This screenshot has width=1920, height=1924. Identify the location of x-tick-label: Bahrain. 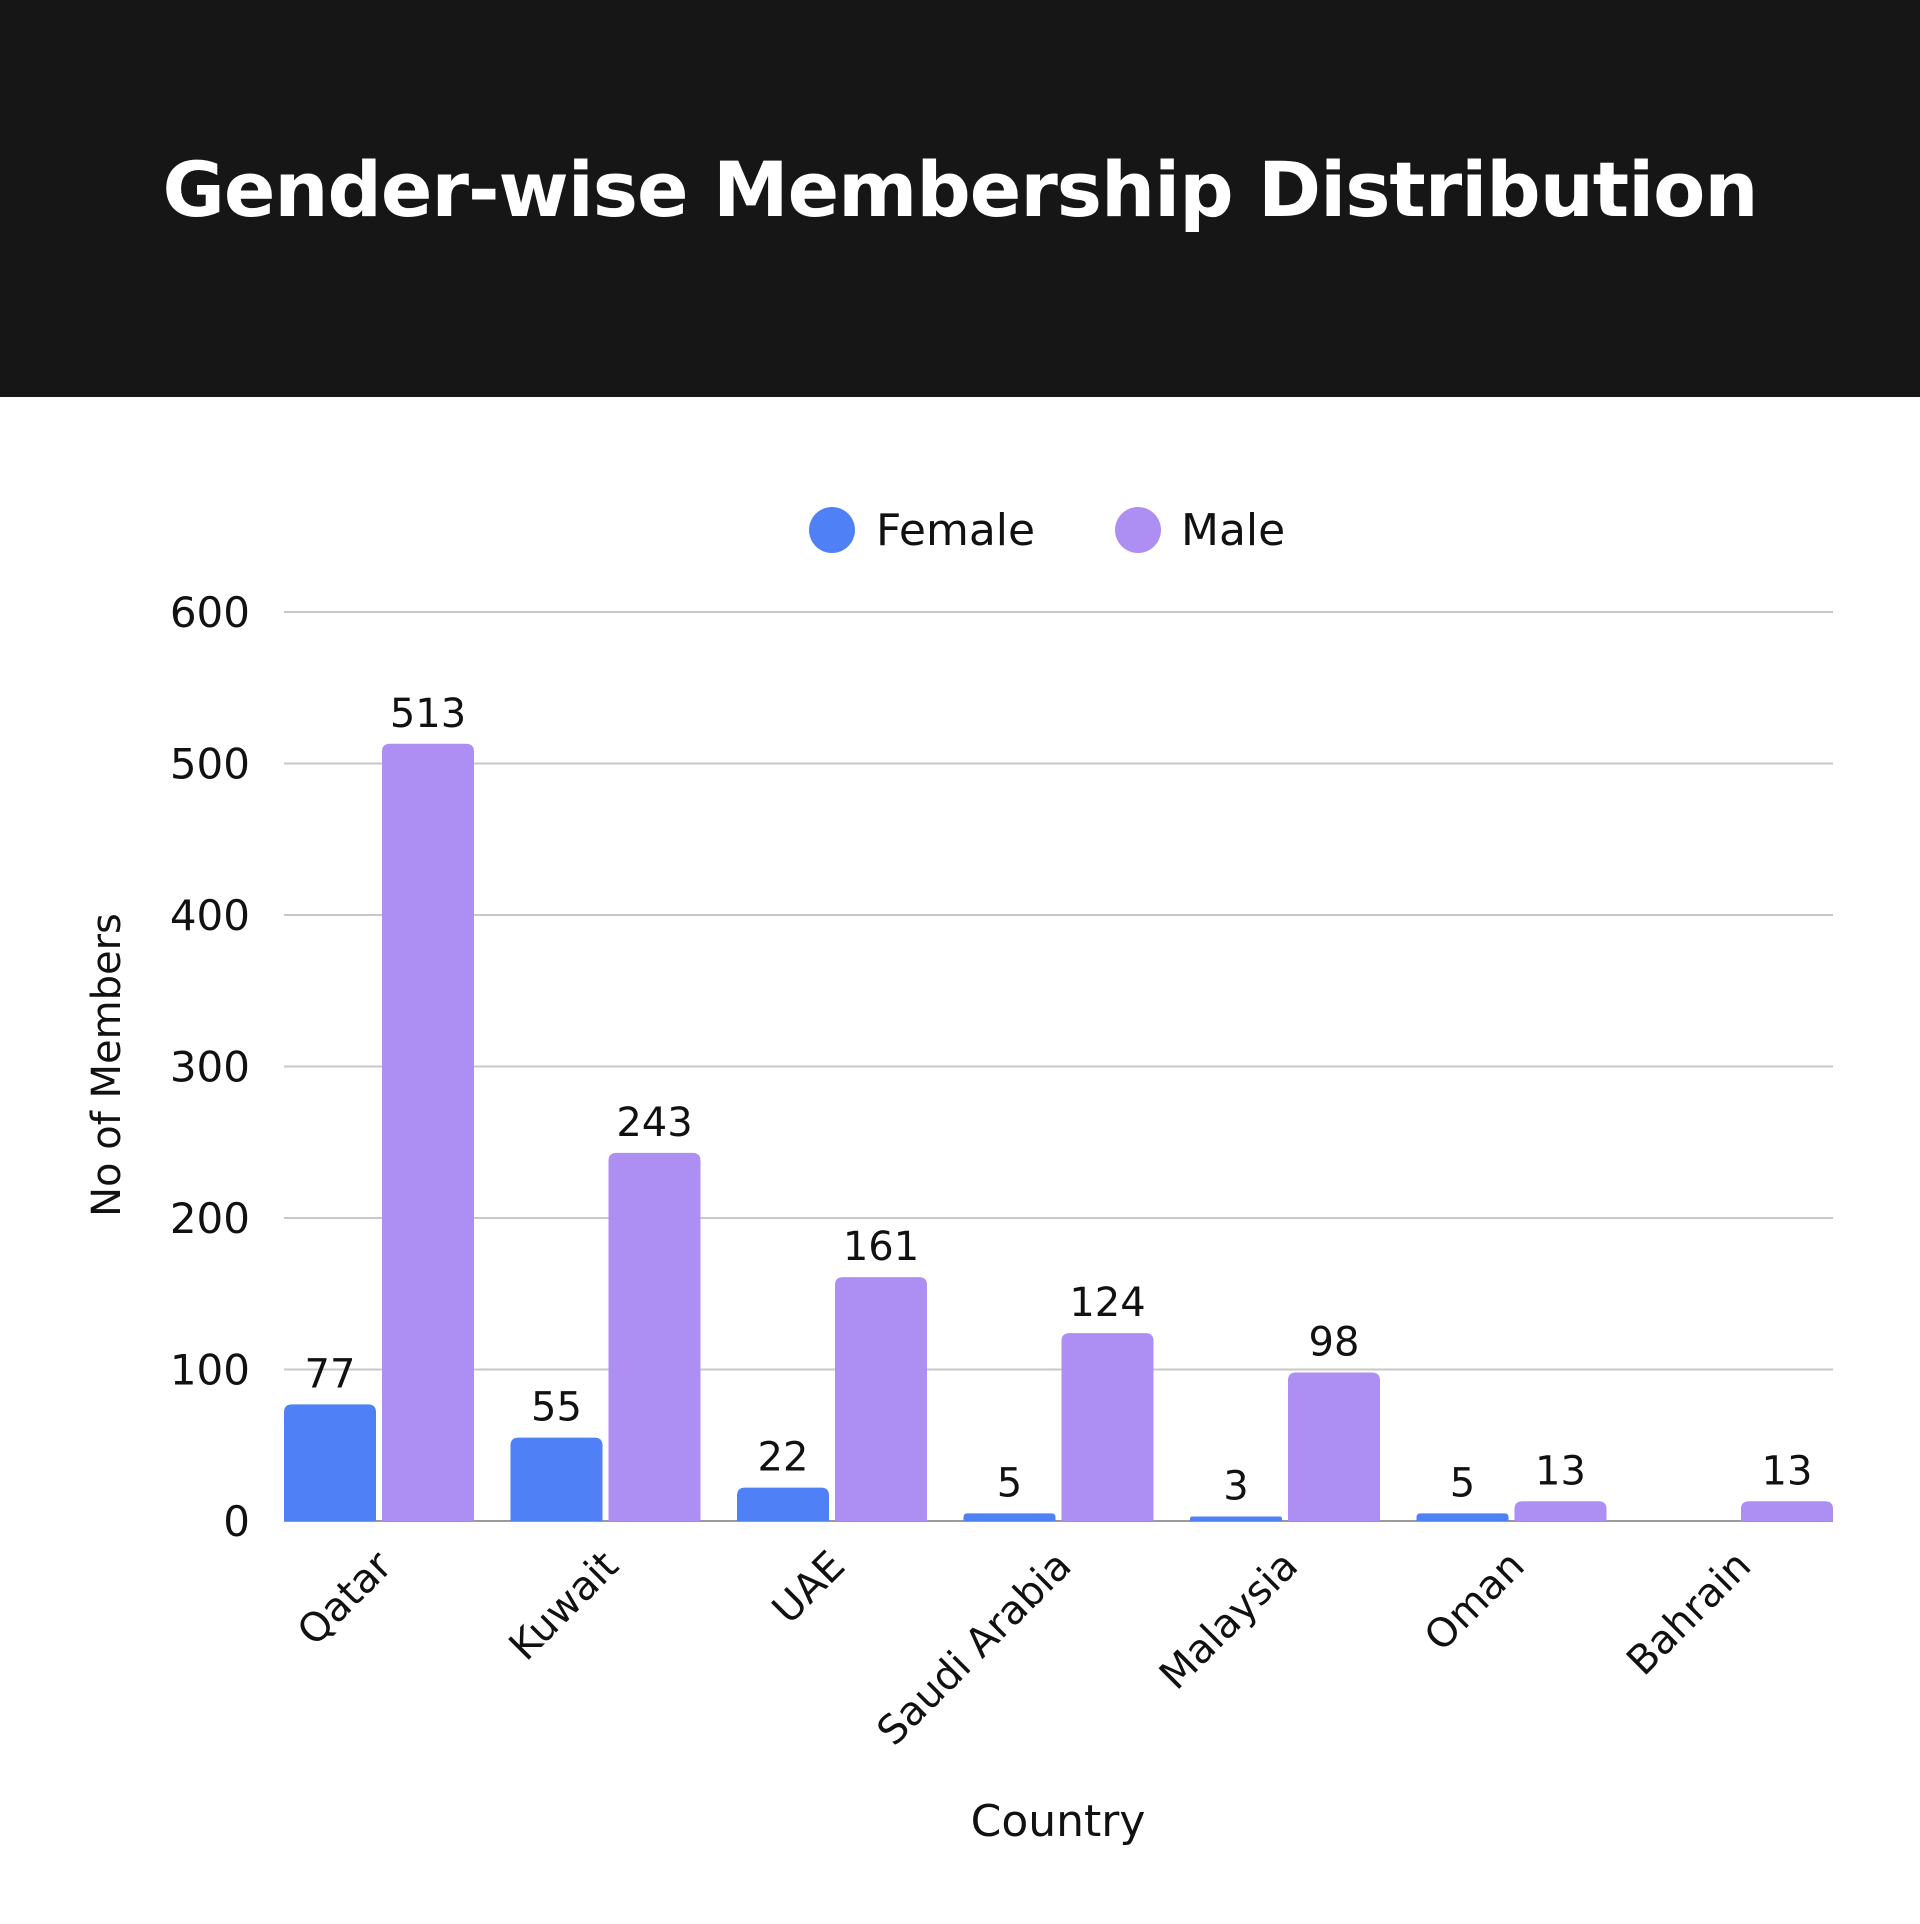
(1689, 1614).